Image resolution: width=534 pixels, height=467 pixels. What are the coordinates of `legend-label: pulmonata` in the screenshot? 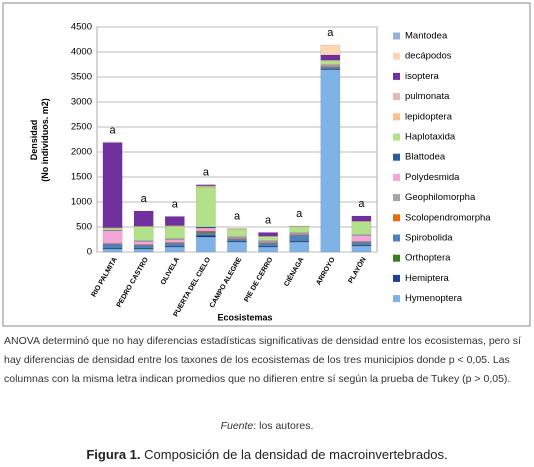 It's located at (427, 96).